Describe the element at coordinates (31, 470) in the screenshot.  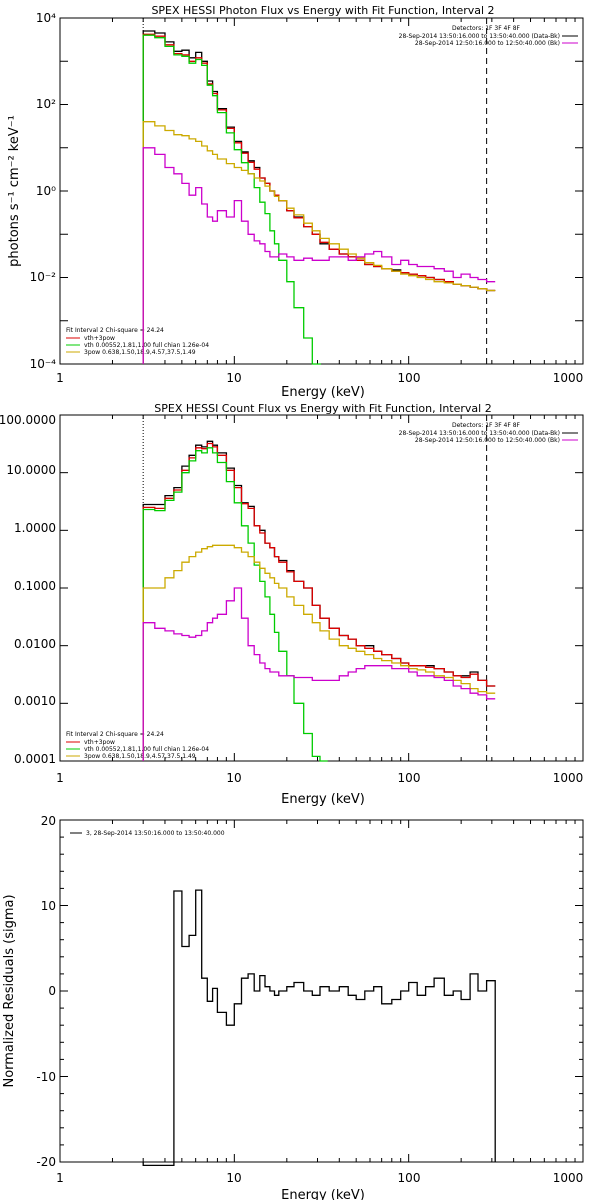
I see `y-tick-label: 10.0000` at that location.